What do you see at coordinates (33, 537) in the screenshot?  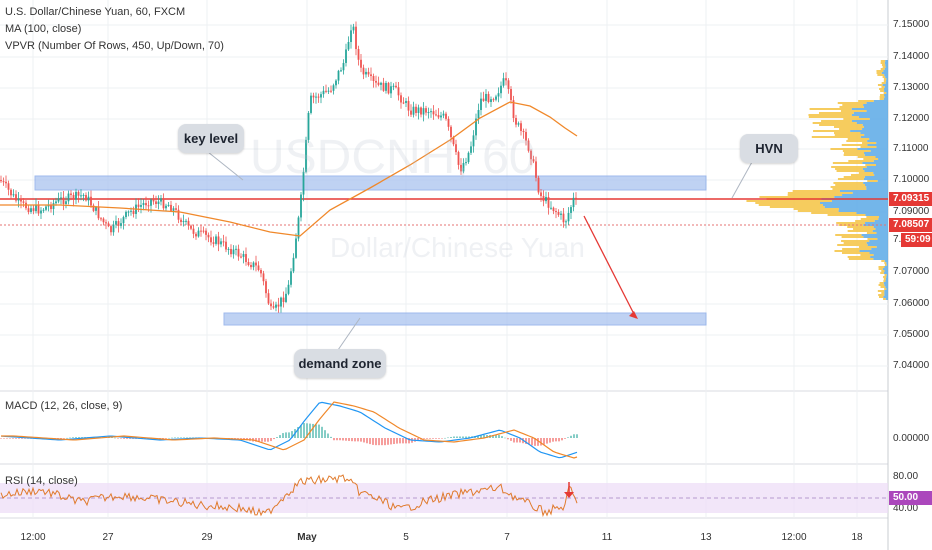 I see `time-label: 12:00` at bounding box center [33, 537].